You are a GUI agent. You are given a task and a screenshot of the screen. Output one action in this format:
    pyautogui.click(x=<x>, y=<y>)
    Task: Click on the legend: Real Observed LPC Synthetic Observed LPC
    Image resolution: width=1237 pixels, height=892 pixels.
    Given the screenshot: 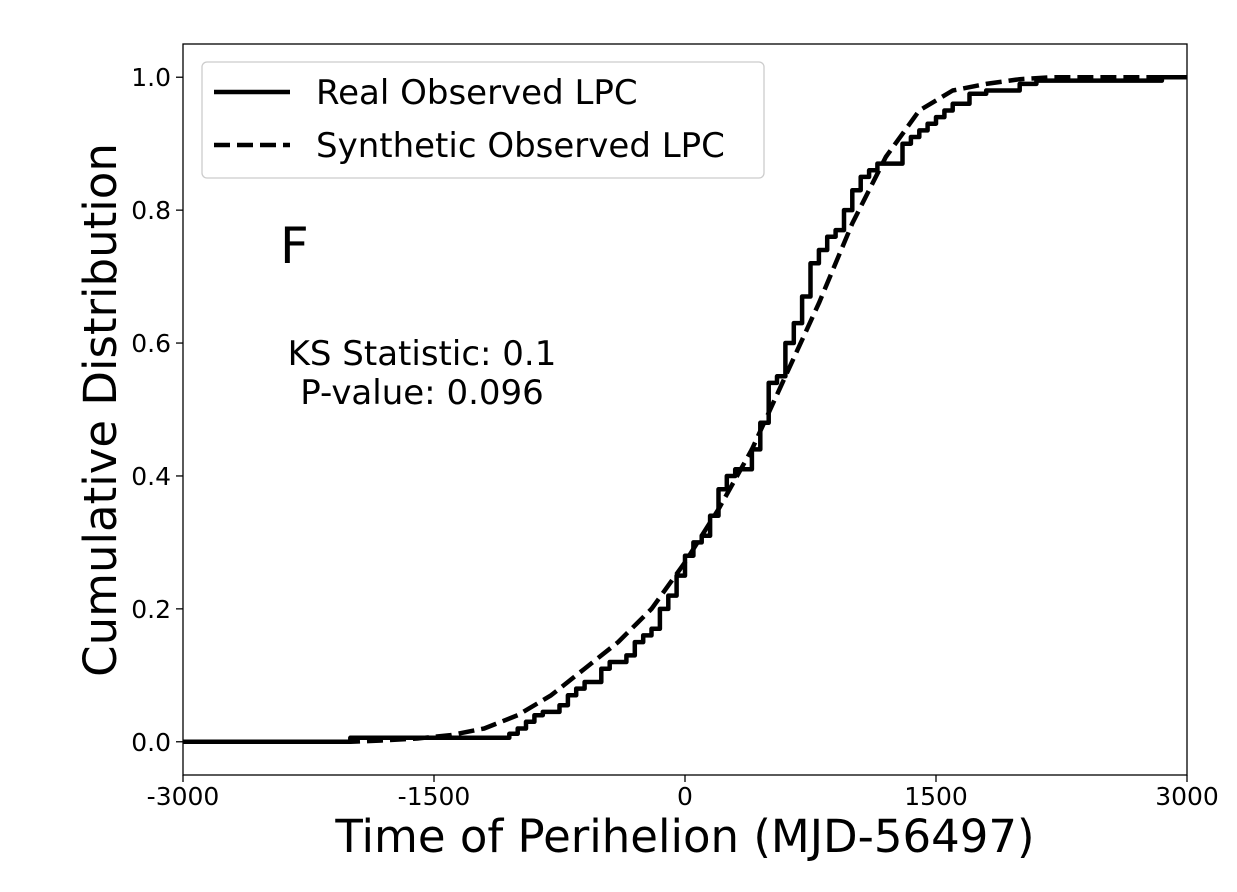 What is the action you would take?
    pyautogui.click(x=483, y=120)
    